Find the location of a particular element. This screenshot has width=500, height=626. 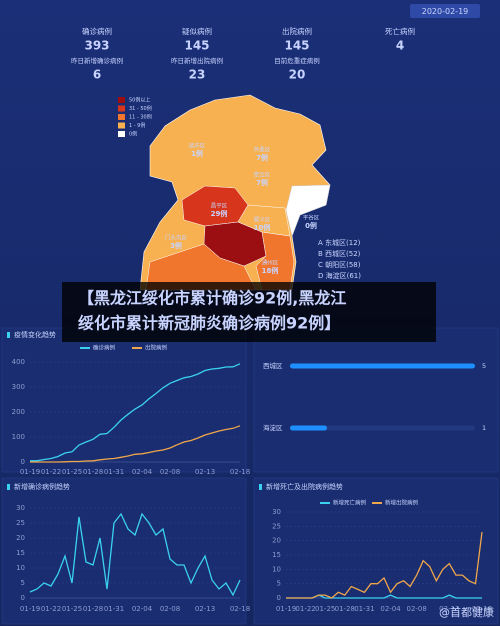

region-count: 10例 is located at coordinates (262, 227).